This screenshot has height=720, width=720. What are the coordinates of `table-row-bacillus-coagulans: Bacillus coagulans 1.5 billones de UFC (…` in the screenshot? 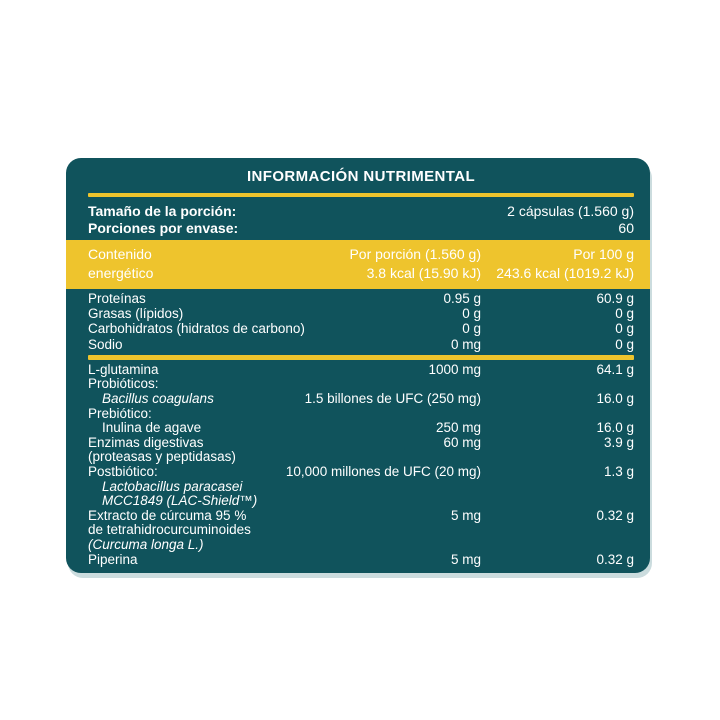 It's located at (361, 399).